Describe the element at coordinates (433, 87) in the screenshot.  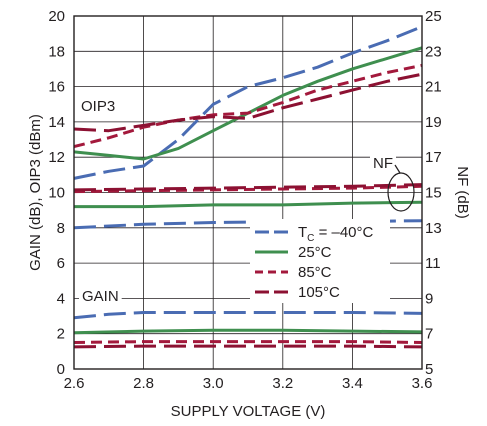
I see `y2-tick-label: 21` at that location.